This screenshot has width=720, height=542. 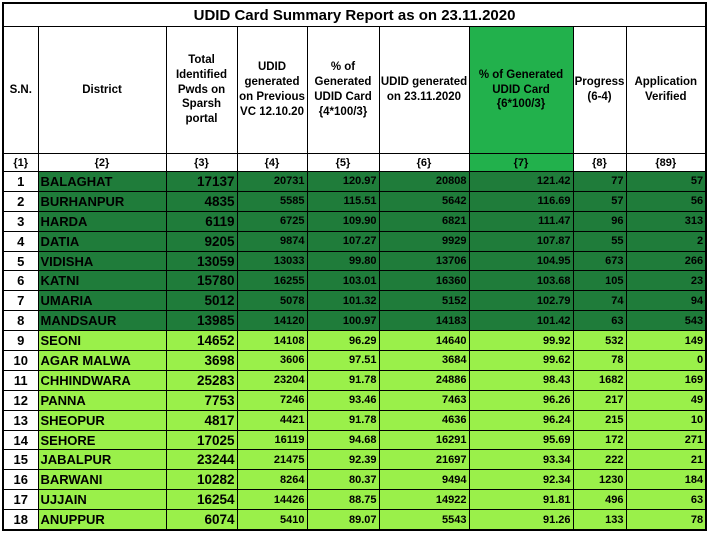 I want to click on cell-udid-current: 5642, so click(x=424, y=201).